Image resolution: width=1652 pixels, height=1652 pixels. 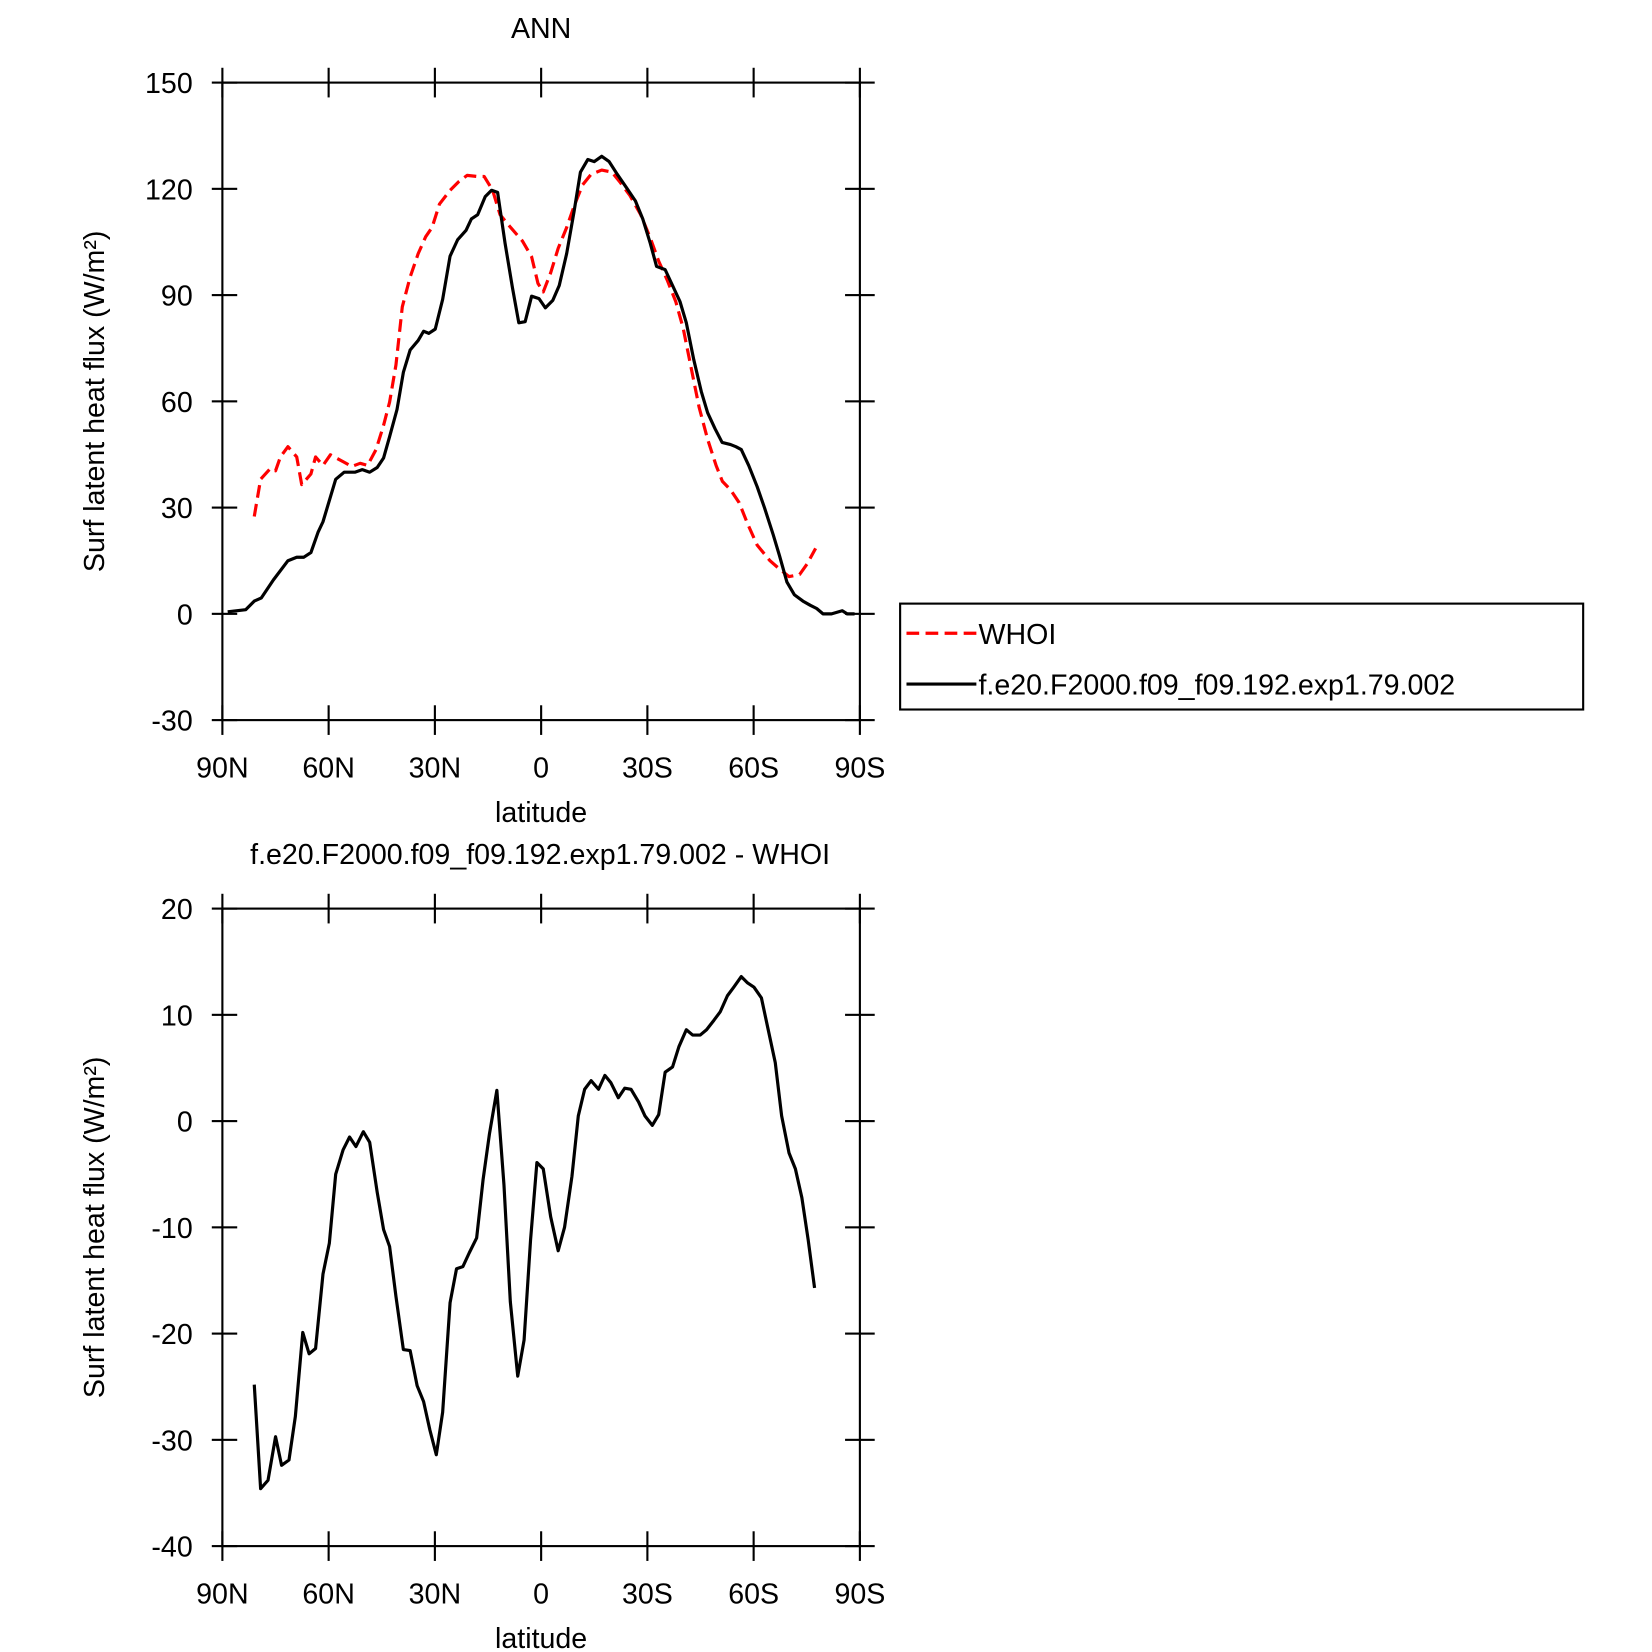 I want to click on y-tick-label: 120, so click(x=169, y=190).